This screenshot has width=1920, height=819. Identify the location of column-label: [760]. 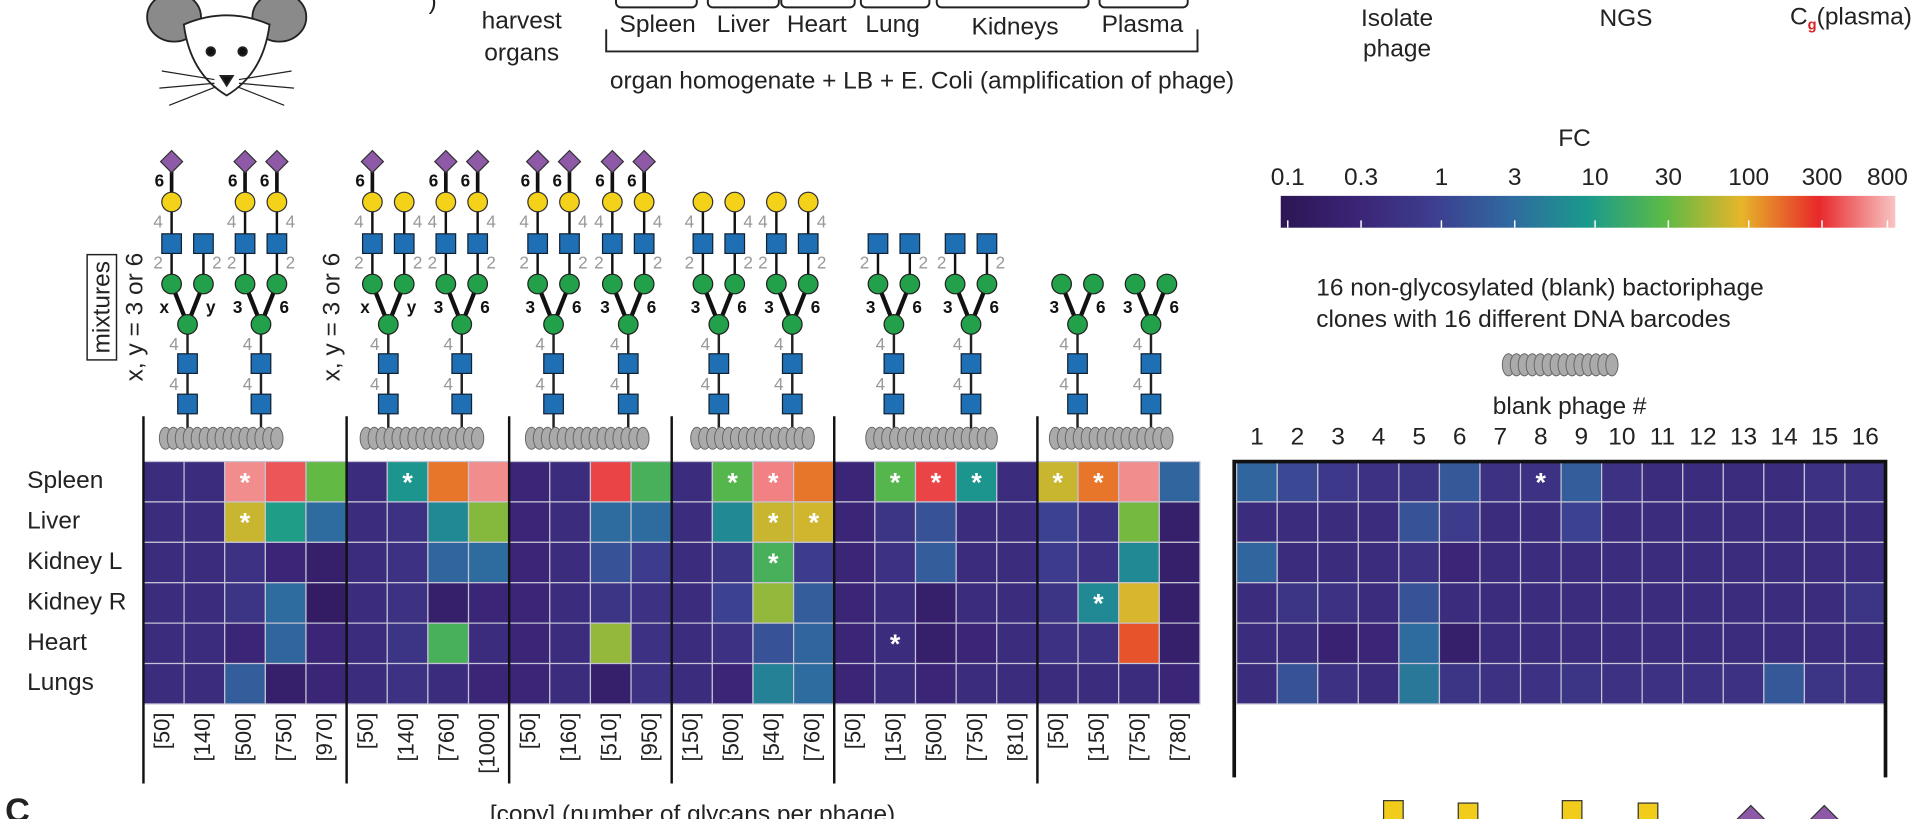
(446, 736).